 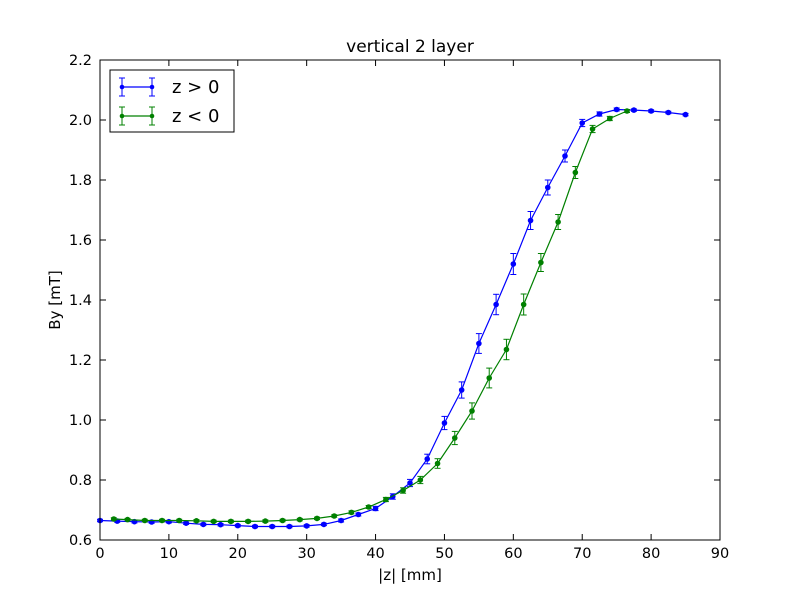 I want to click on y-tick-label: 1.8, so click(x=80, y=181).